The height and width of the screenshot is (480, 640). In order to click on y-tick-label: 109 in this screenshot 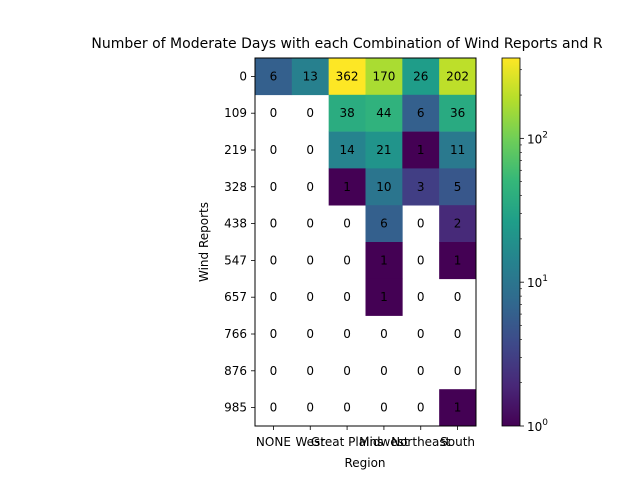, I will do `click(235, 113)`.